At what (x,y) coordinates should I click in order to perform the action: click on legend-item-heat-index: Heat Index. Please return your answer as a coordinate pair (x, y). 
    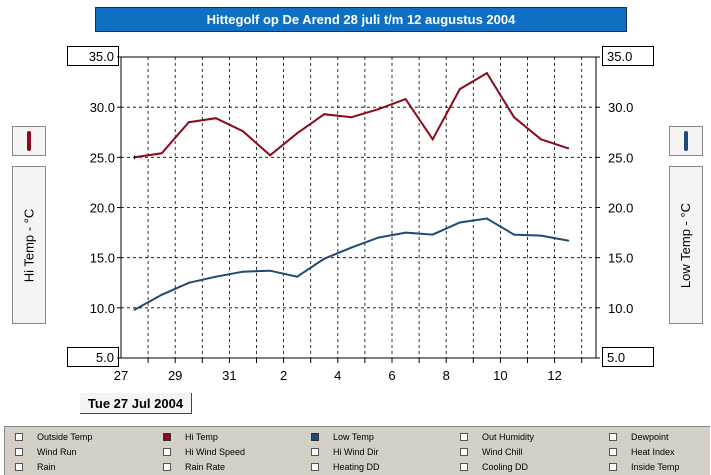
    Looking at the image, I should click on (642, 452).